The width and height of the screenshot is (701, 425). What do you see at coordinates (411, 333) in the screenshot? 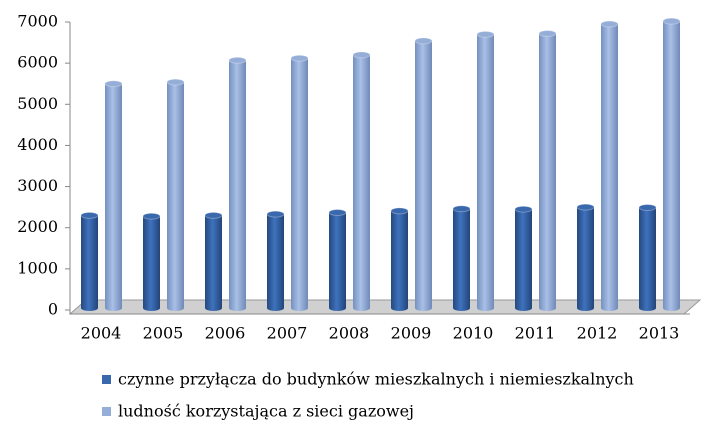
I see `x-tick-label: 2009` at bounding box center [411, 333].